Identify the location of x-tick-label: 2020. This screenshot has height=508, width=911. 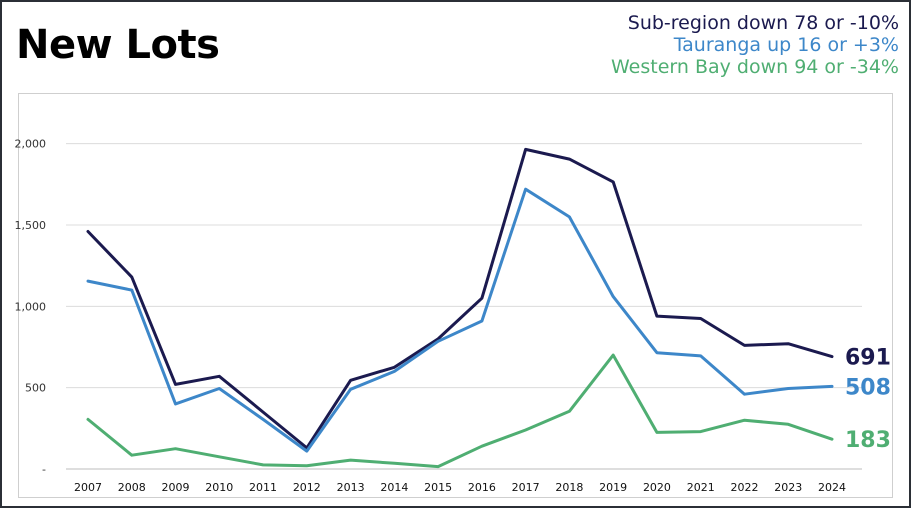
(657, 487).